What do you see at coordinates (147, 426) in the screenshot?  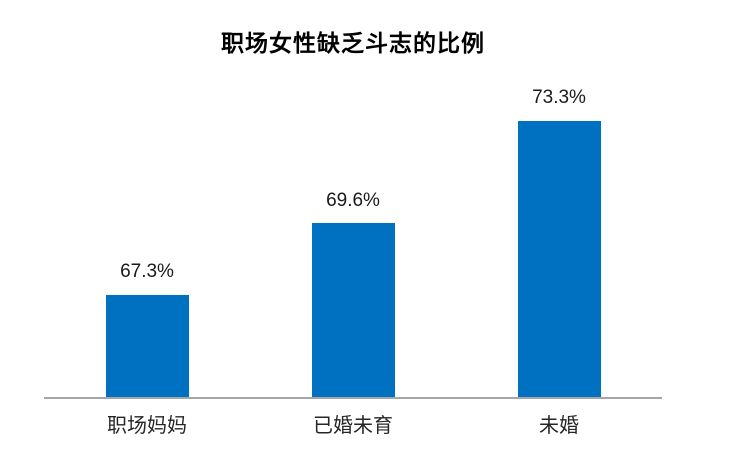 I see `x-axis-category-label: 职场妈妈` at bounding box center [147, 426].